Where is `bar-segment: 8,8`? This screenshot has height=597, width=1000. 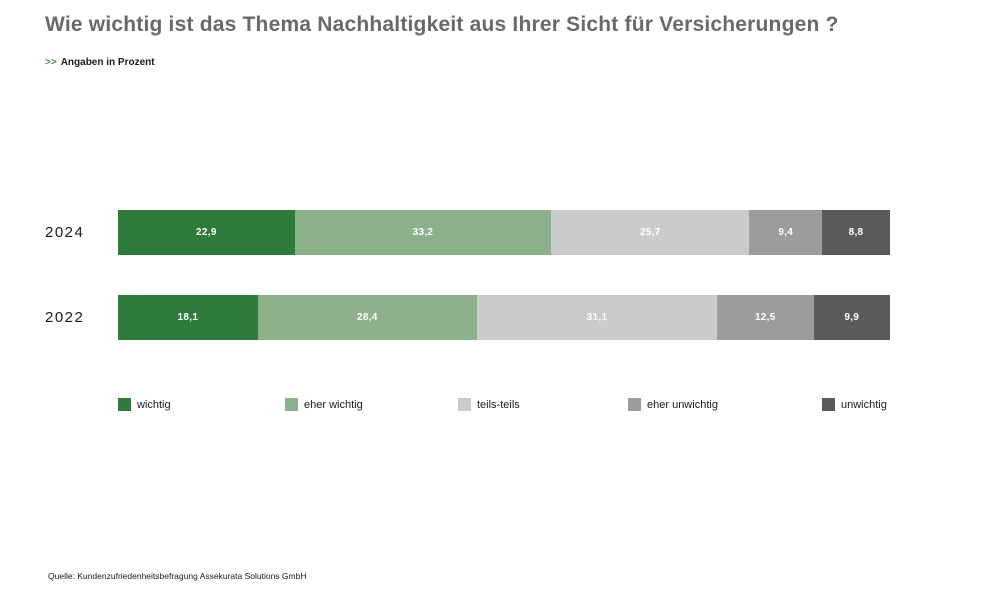
bar-segment: 8,8 is located at coordinates (856, 232).